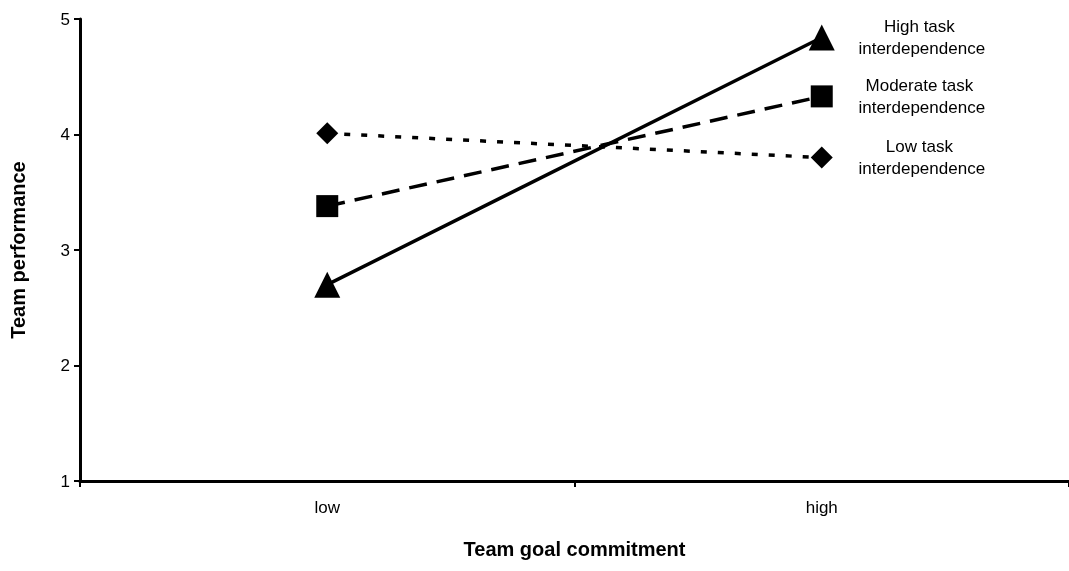  What do you see at coordinates (65, 481) in the screenshot?
I see `y-tick-label: 1` at bounding box center [65, 481].